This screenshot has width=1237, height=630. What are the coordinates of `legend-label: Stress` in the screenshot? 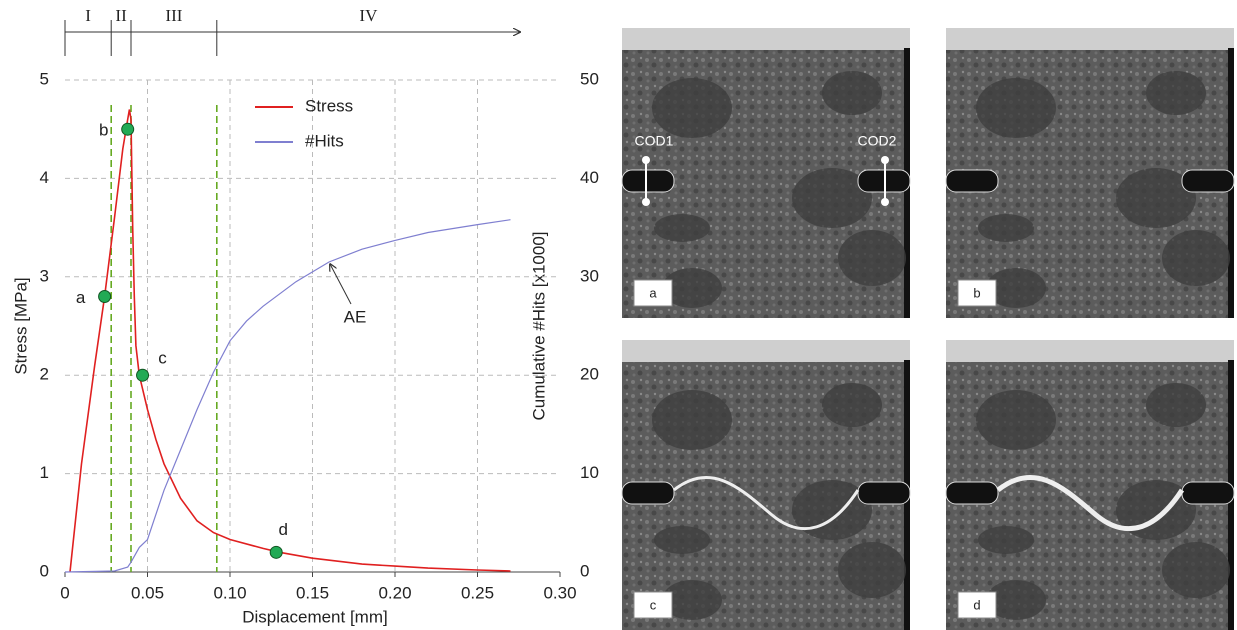 It's located at (329, 105).